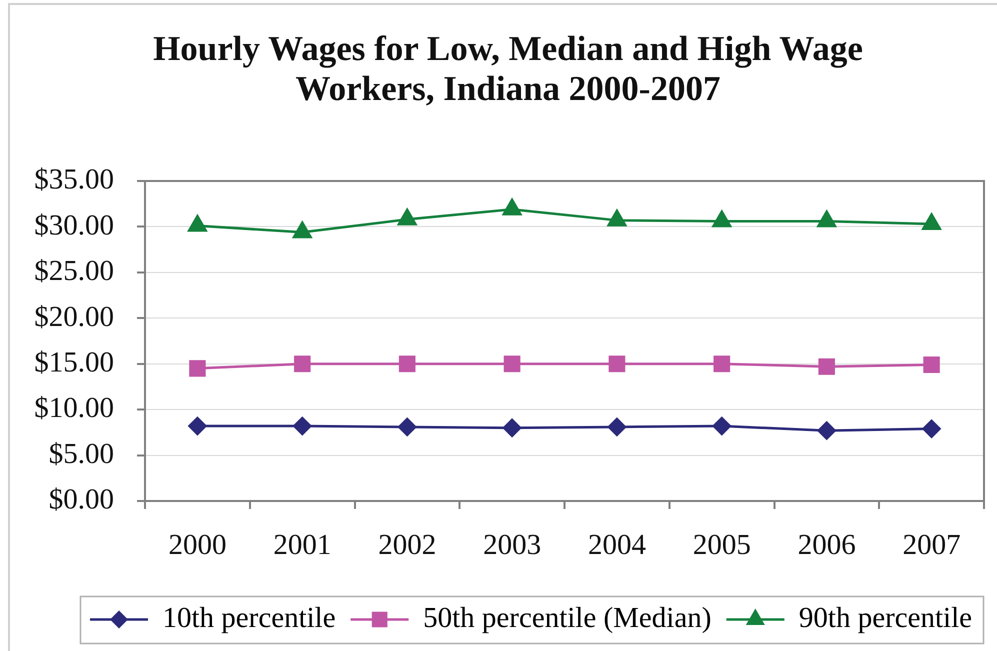  Describe the element at coordinates (74, 316) in the screenshot. I see `y-tick-label: $20.00` at that location.